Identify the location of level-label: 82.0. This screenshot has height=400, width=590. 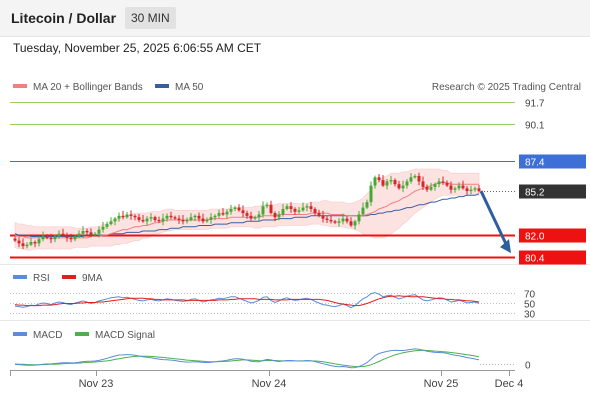
(535, 237).